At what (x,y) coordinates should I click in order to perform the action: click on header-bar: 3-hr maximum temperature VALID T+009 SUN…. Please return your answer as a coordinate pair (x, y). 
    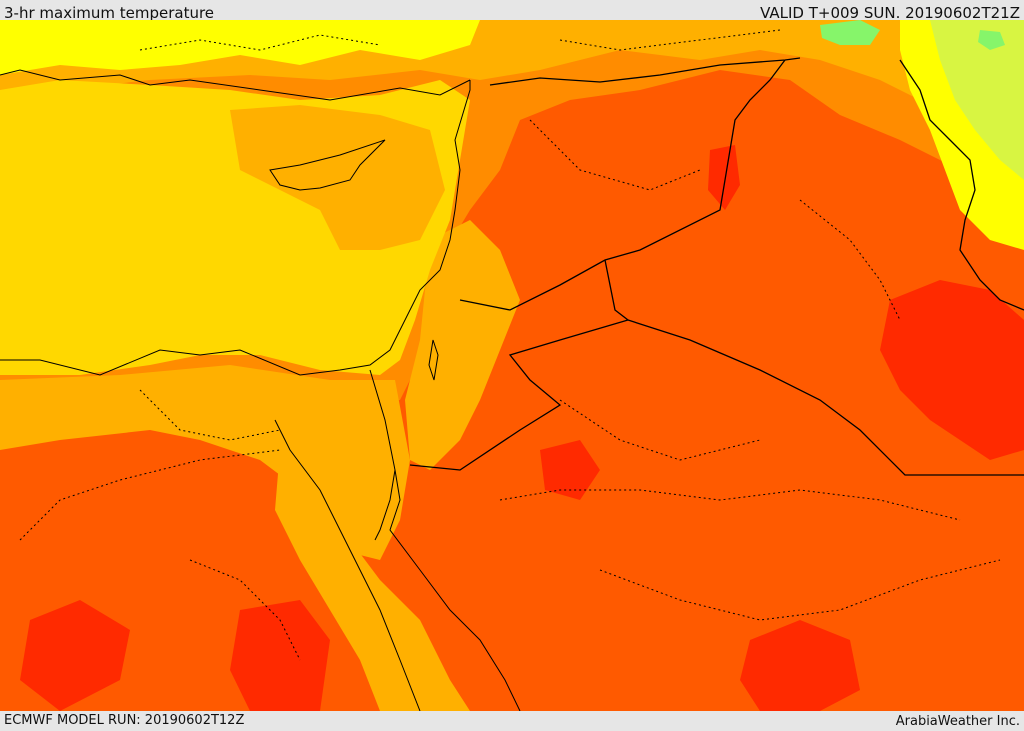
    Looking at the image, I should click on (512, 11).